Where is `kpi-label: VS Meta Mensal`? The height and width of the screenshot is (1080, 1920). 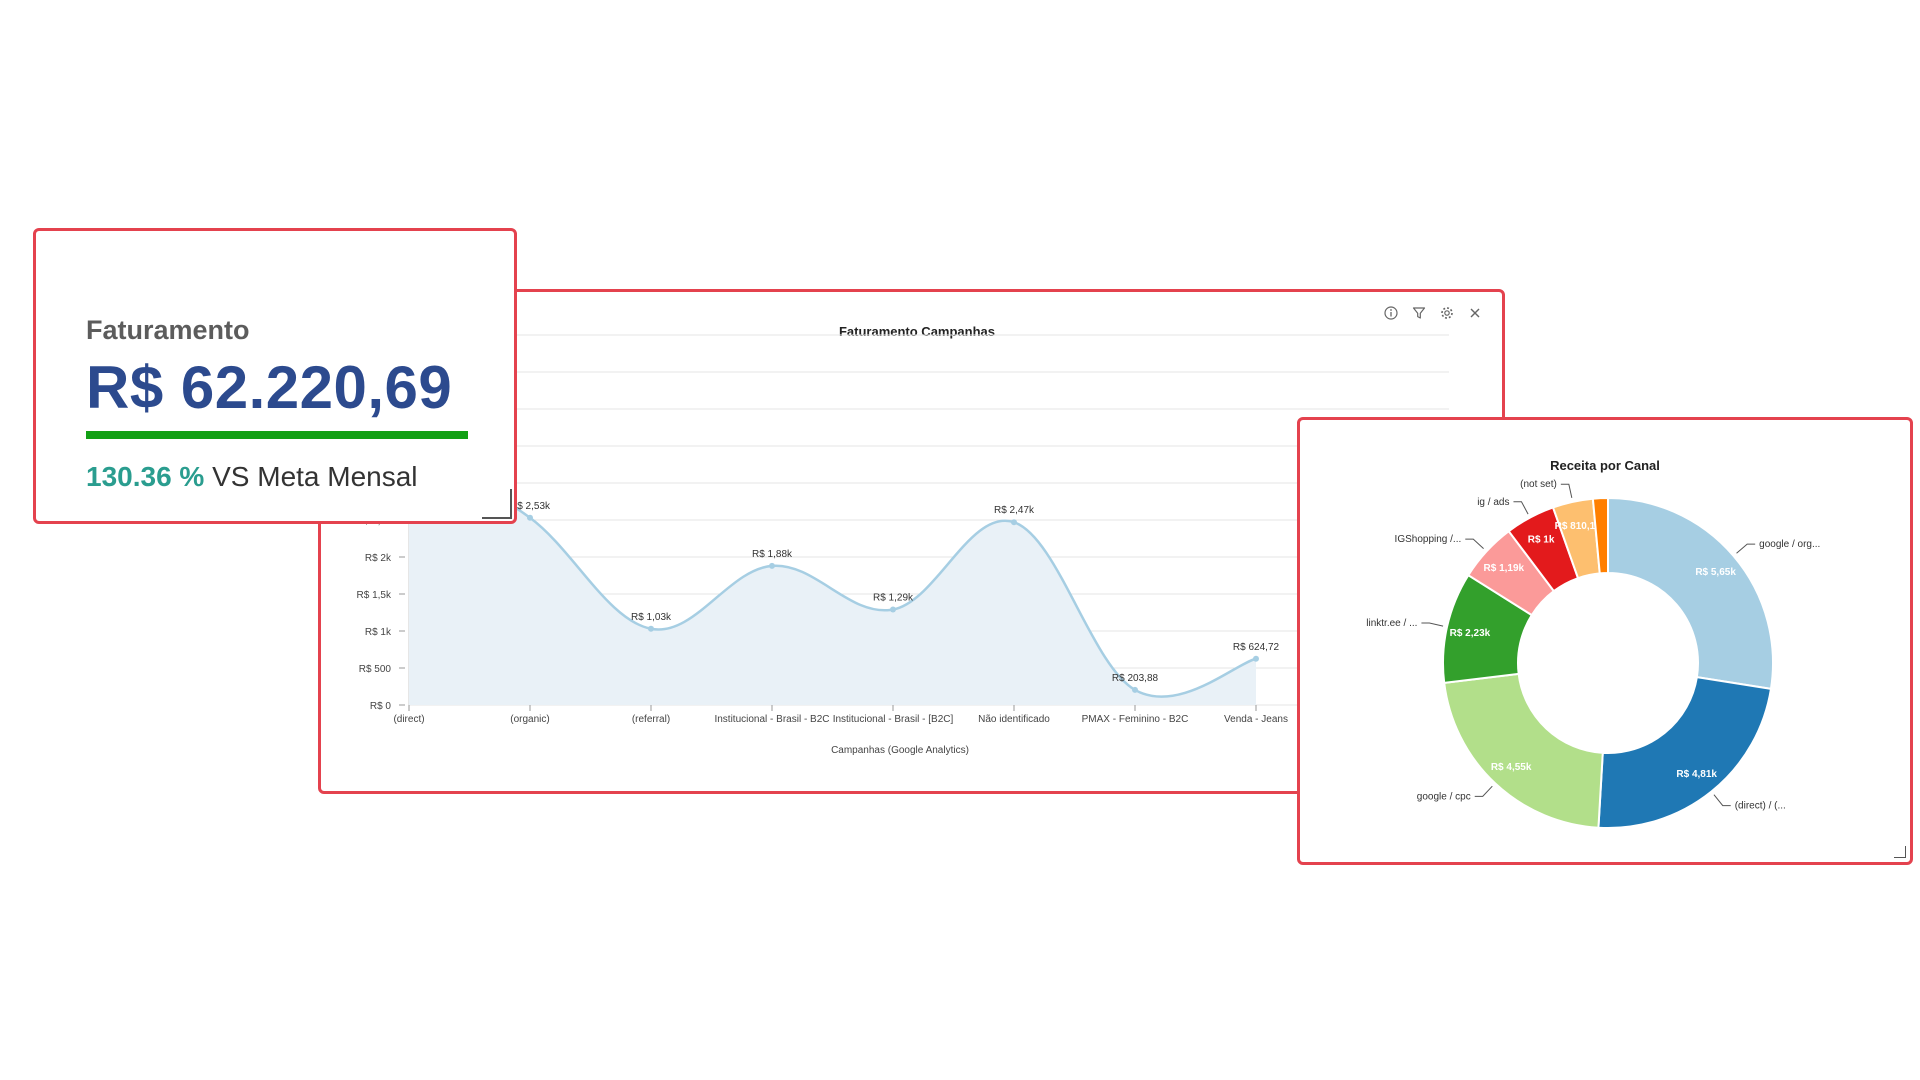 kpi-label: VS Meta Mensal is located at coordinates (315, 476).